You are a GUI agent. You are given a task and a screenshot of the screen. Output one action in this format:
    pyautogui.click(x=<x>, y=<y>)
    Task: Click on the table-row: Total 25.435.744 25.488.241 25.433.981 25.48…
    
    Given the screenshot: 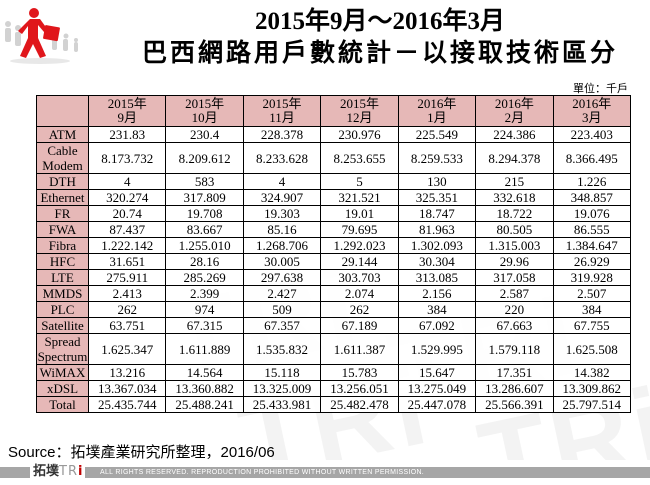 What is the action you would take?
    pyautogui.click(x=334, y=404)
    